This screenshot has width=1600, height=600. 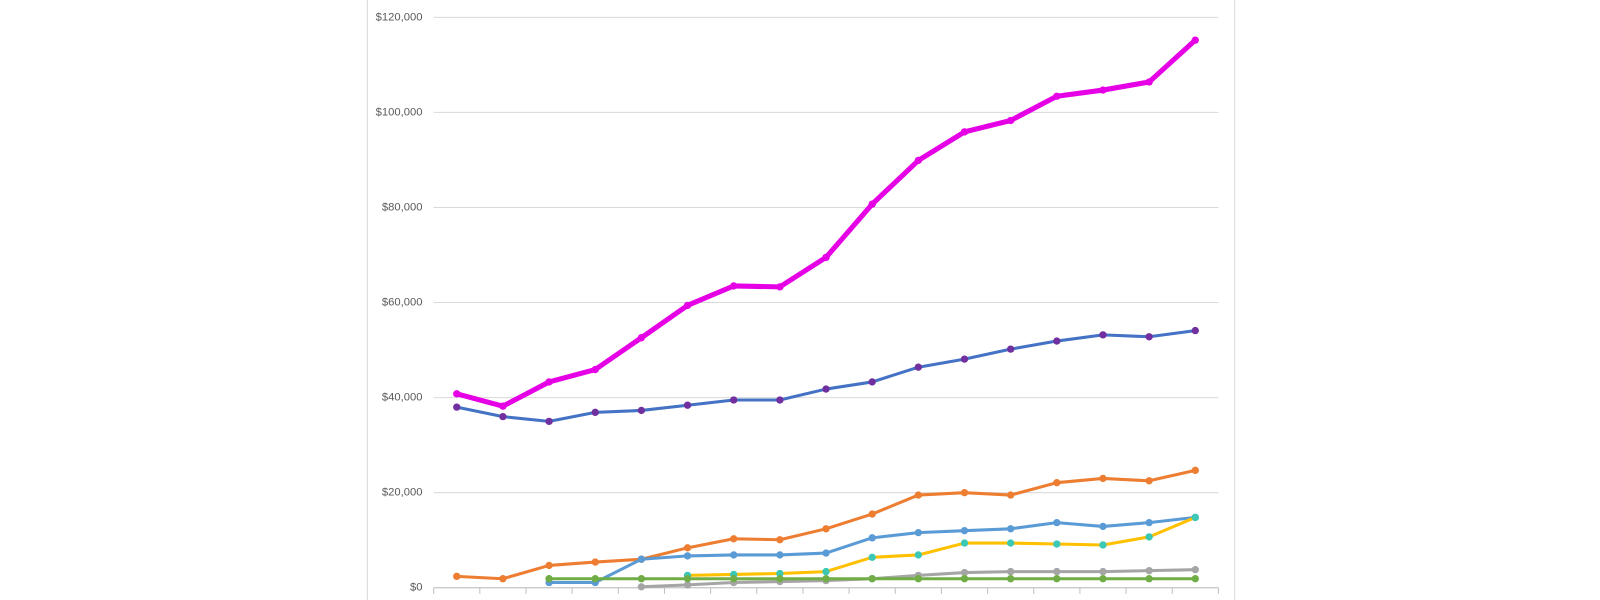 What do you see at coordinates (399, 17) in the screenshot?
I see `y-tick-label: $120,000` at bounding box center [399, 17].